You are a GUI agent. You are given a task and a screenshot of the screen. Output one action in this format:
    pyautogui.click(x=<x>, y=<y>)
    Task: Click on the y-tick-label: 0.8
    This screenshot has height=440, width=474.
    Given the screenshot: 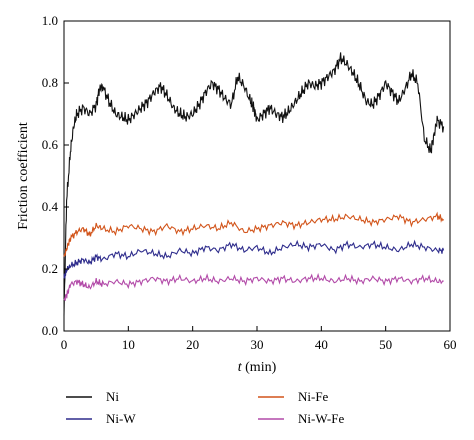 What is the action you would take?
    pyautogui.click(x=50, y=82)
    